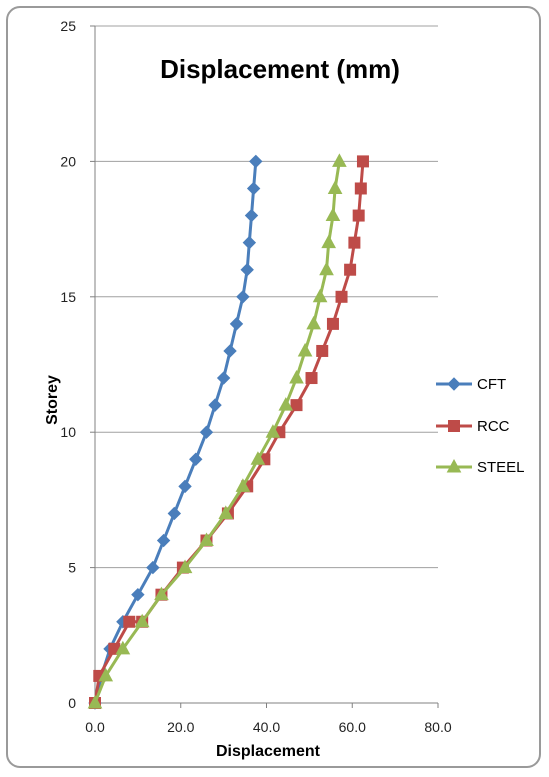 The height and width of the screenshot is (777, 549). I want to click on x-tick-label: 0.0, so click(95, 727).